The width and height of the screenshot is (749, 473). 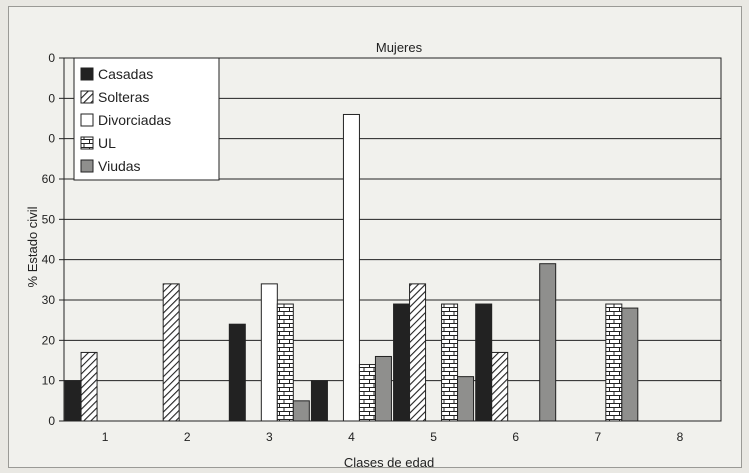 I want to click on y-axis-title: % Estado civil, so click(x=32, y=246).